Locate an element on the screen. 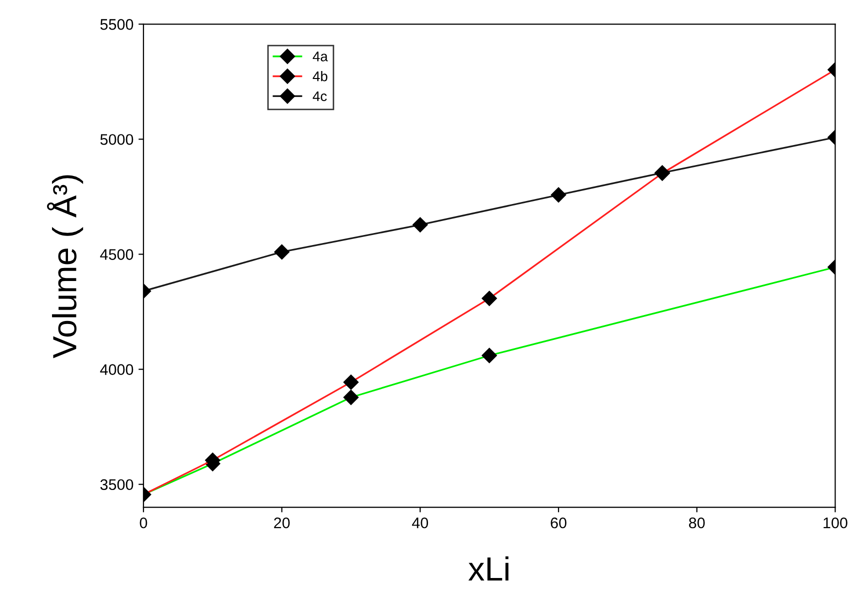 This screenshot has height=604, width=854. y-tick-label: 5500 is located at coordinates (117, 24).